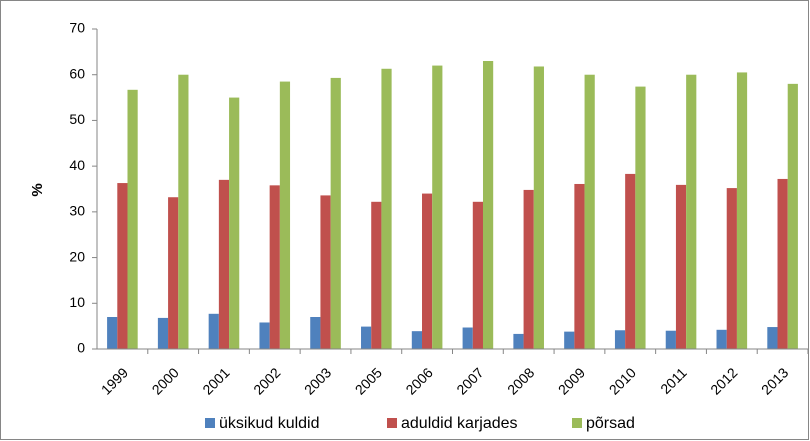  I want to click on y-tick-label: 60, so click(77, 73).